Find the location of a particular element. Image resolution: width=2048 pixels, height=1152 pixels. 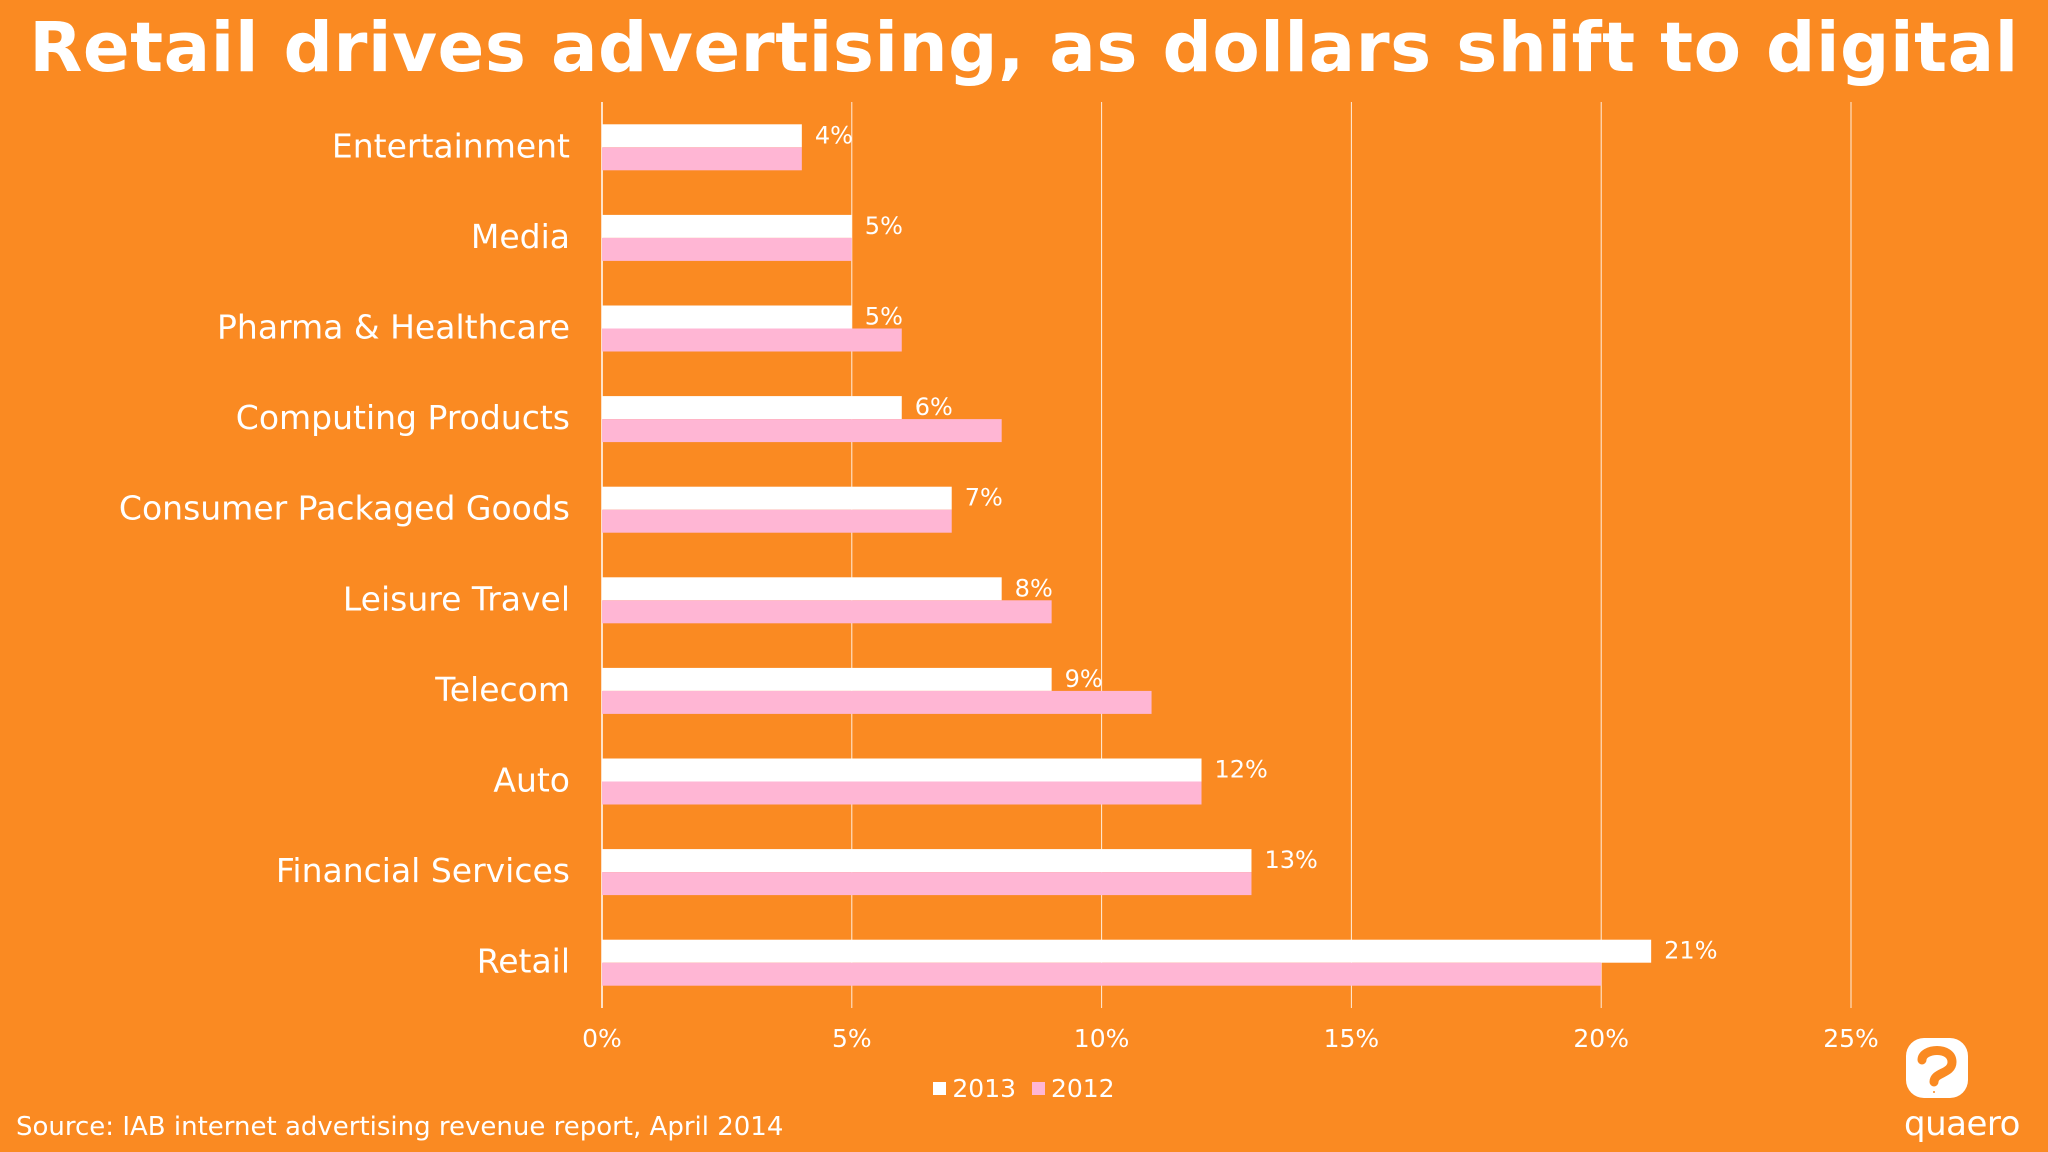

quaero-logo-text: quaero is located at coordinates (1962, 1124).